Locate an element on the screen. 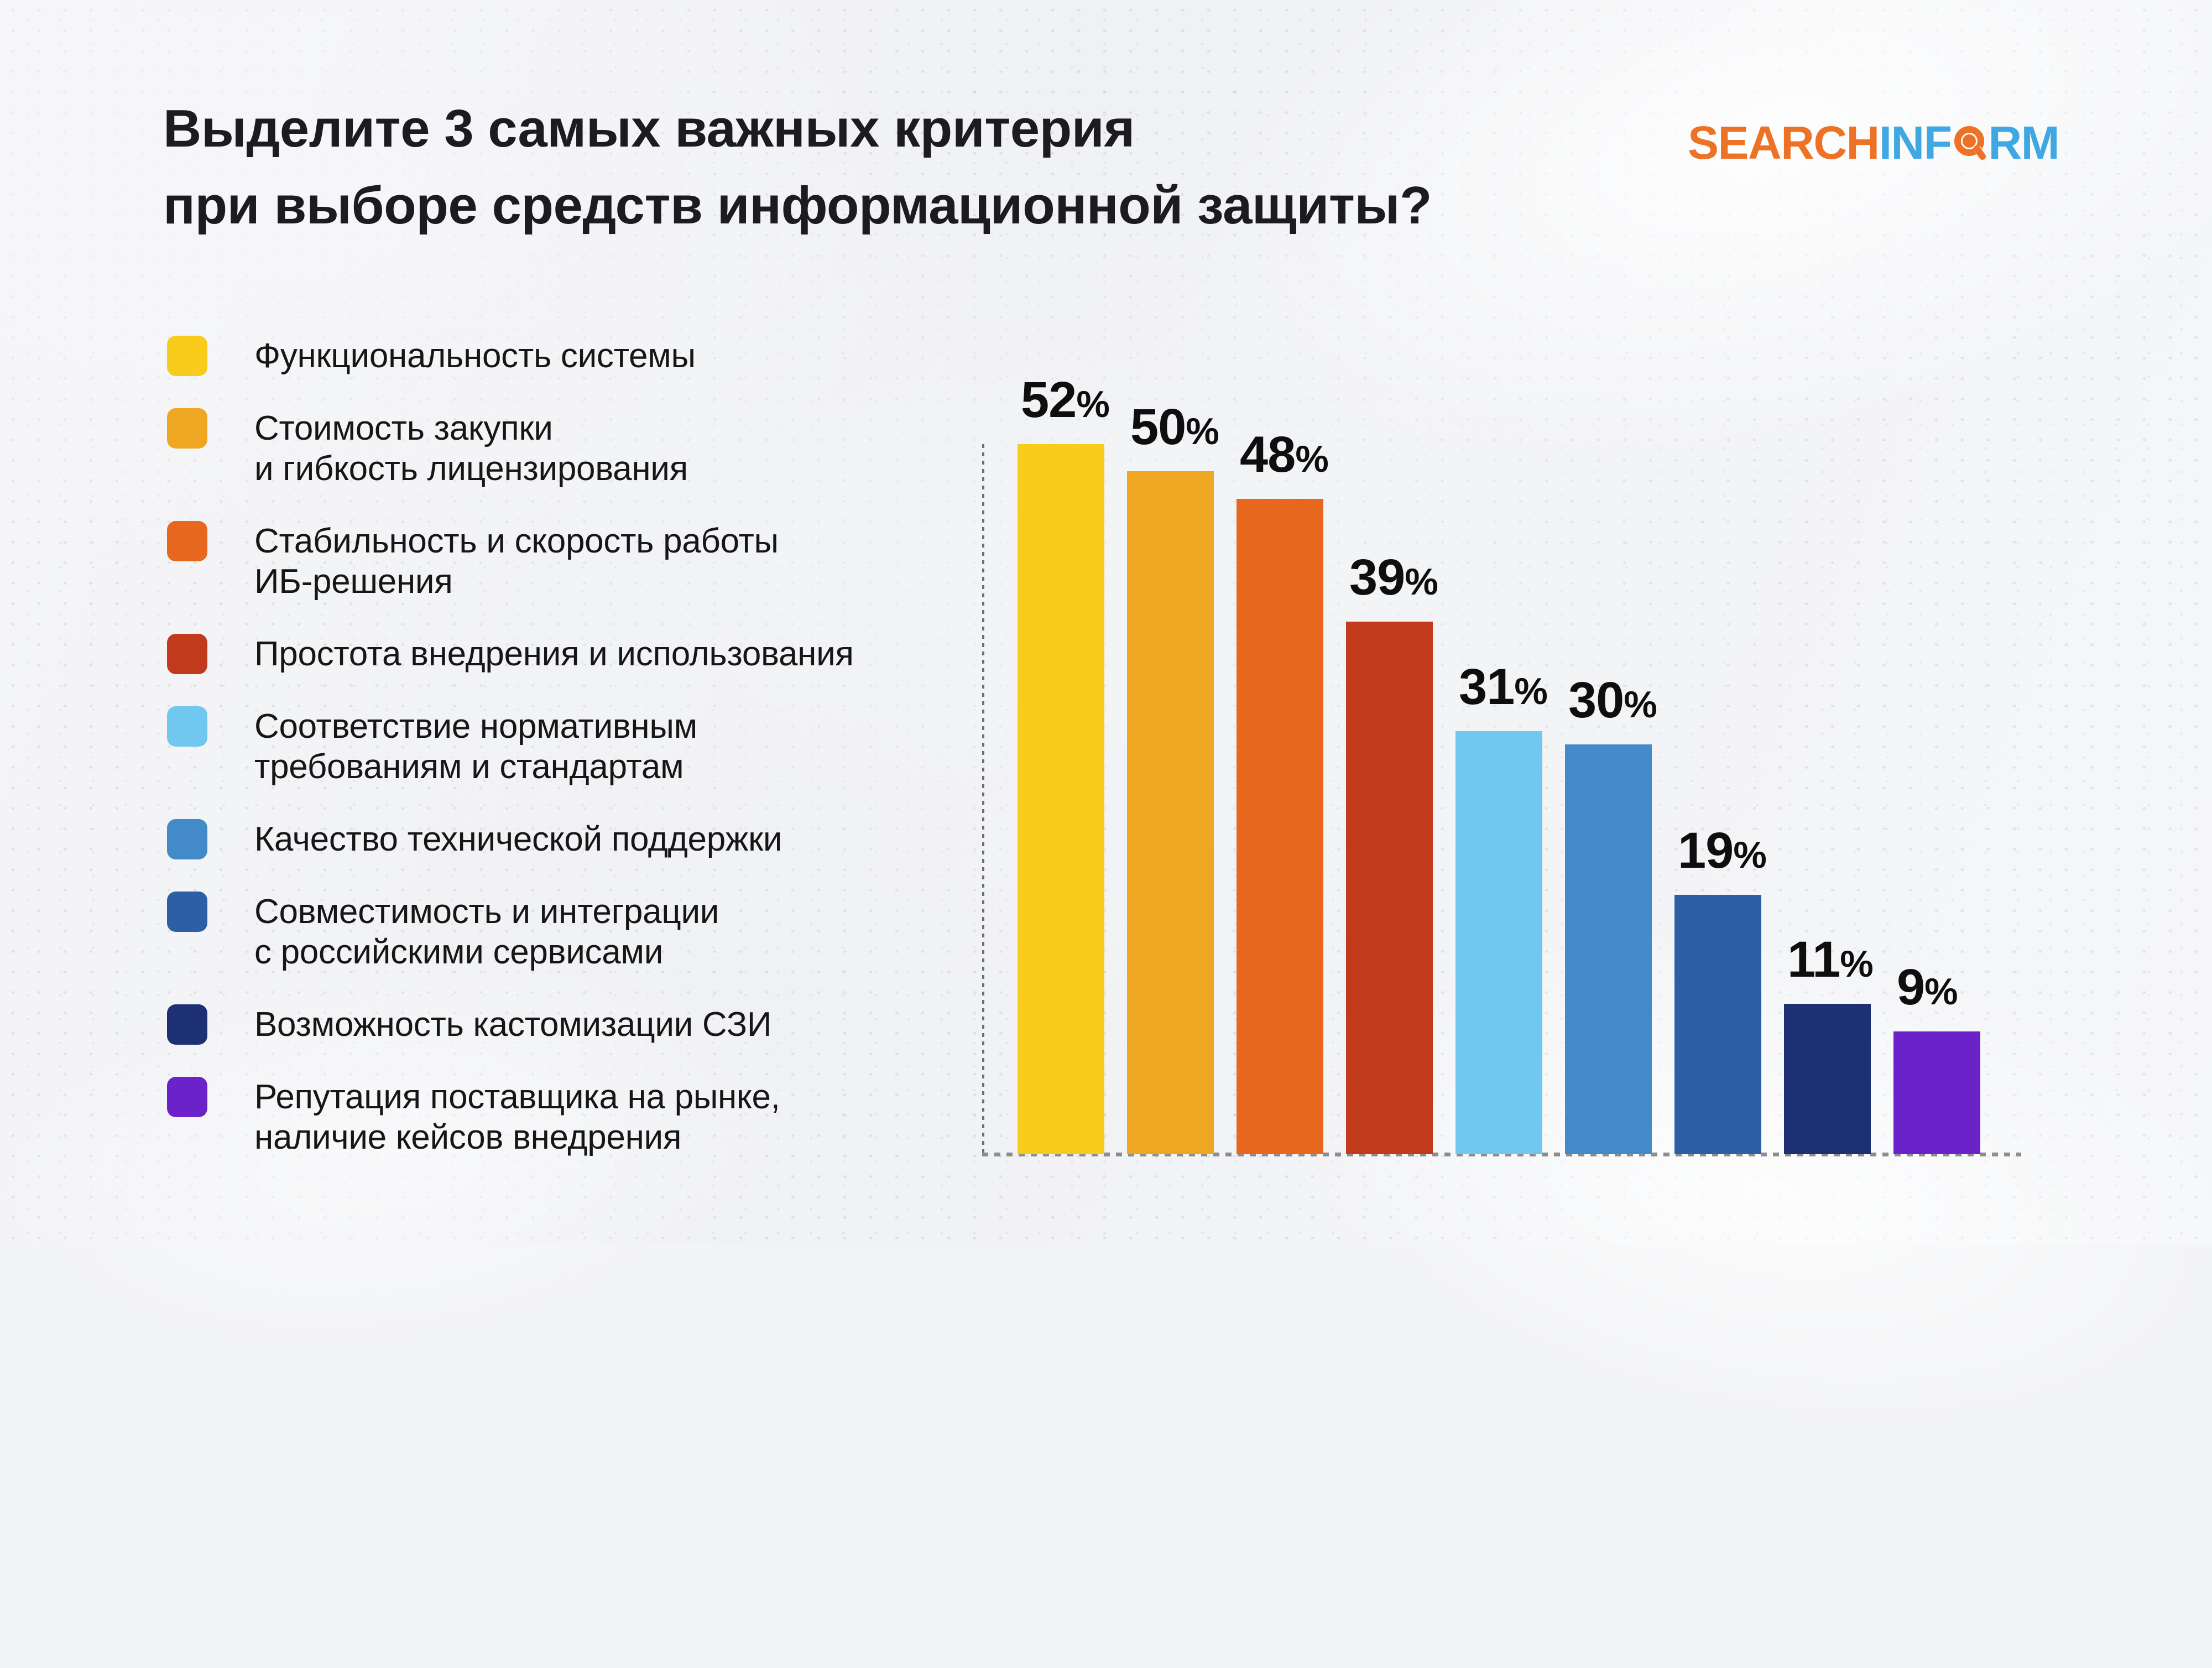  logo-text-search: SEARCH is located at coordinates (1784, 143).